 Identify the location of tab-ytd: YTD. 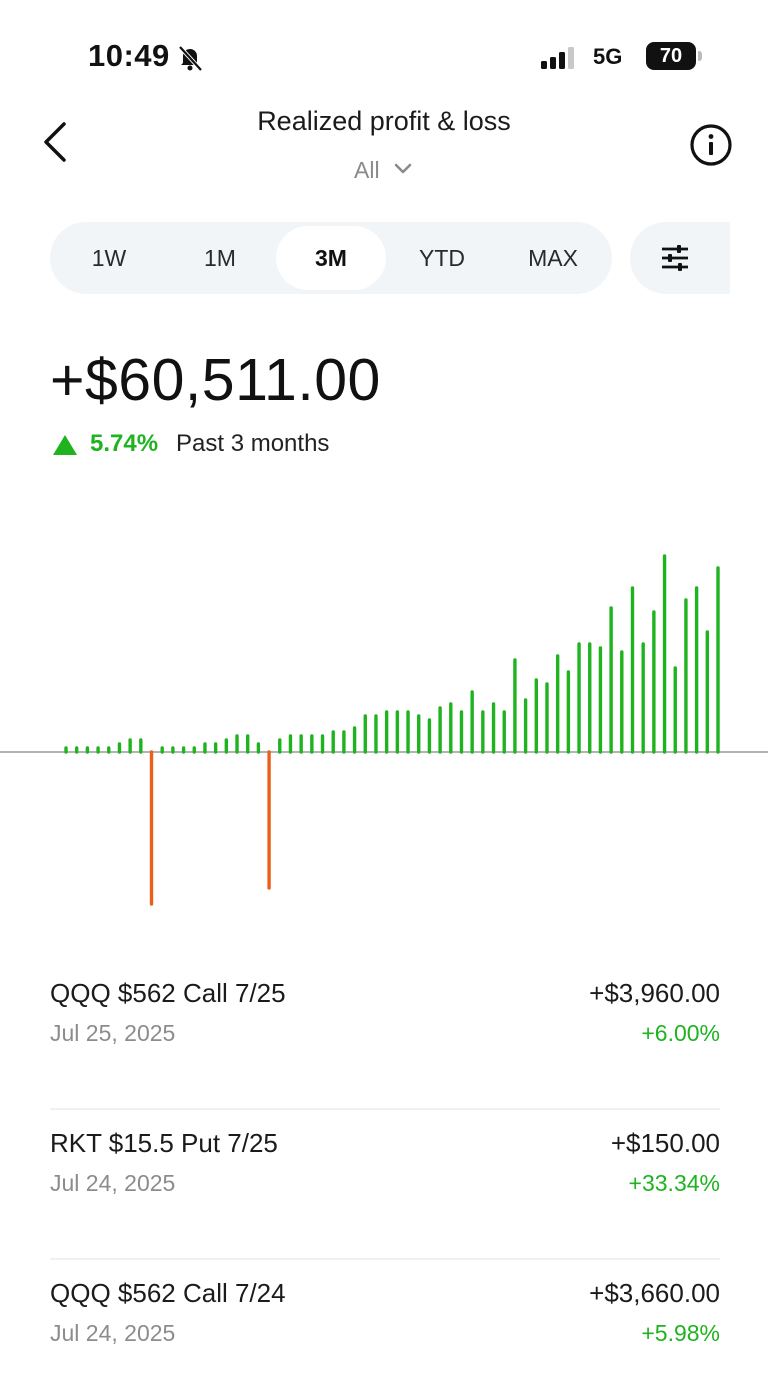
(442, 258).